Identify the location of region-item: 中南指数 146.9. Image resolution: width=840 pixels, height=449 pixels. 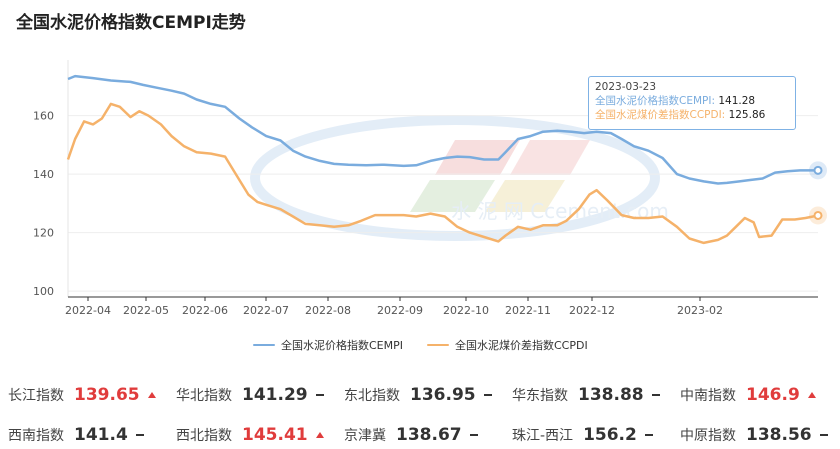
(748, 395).